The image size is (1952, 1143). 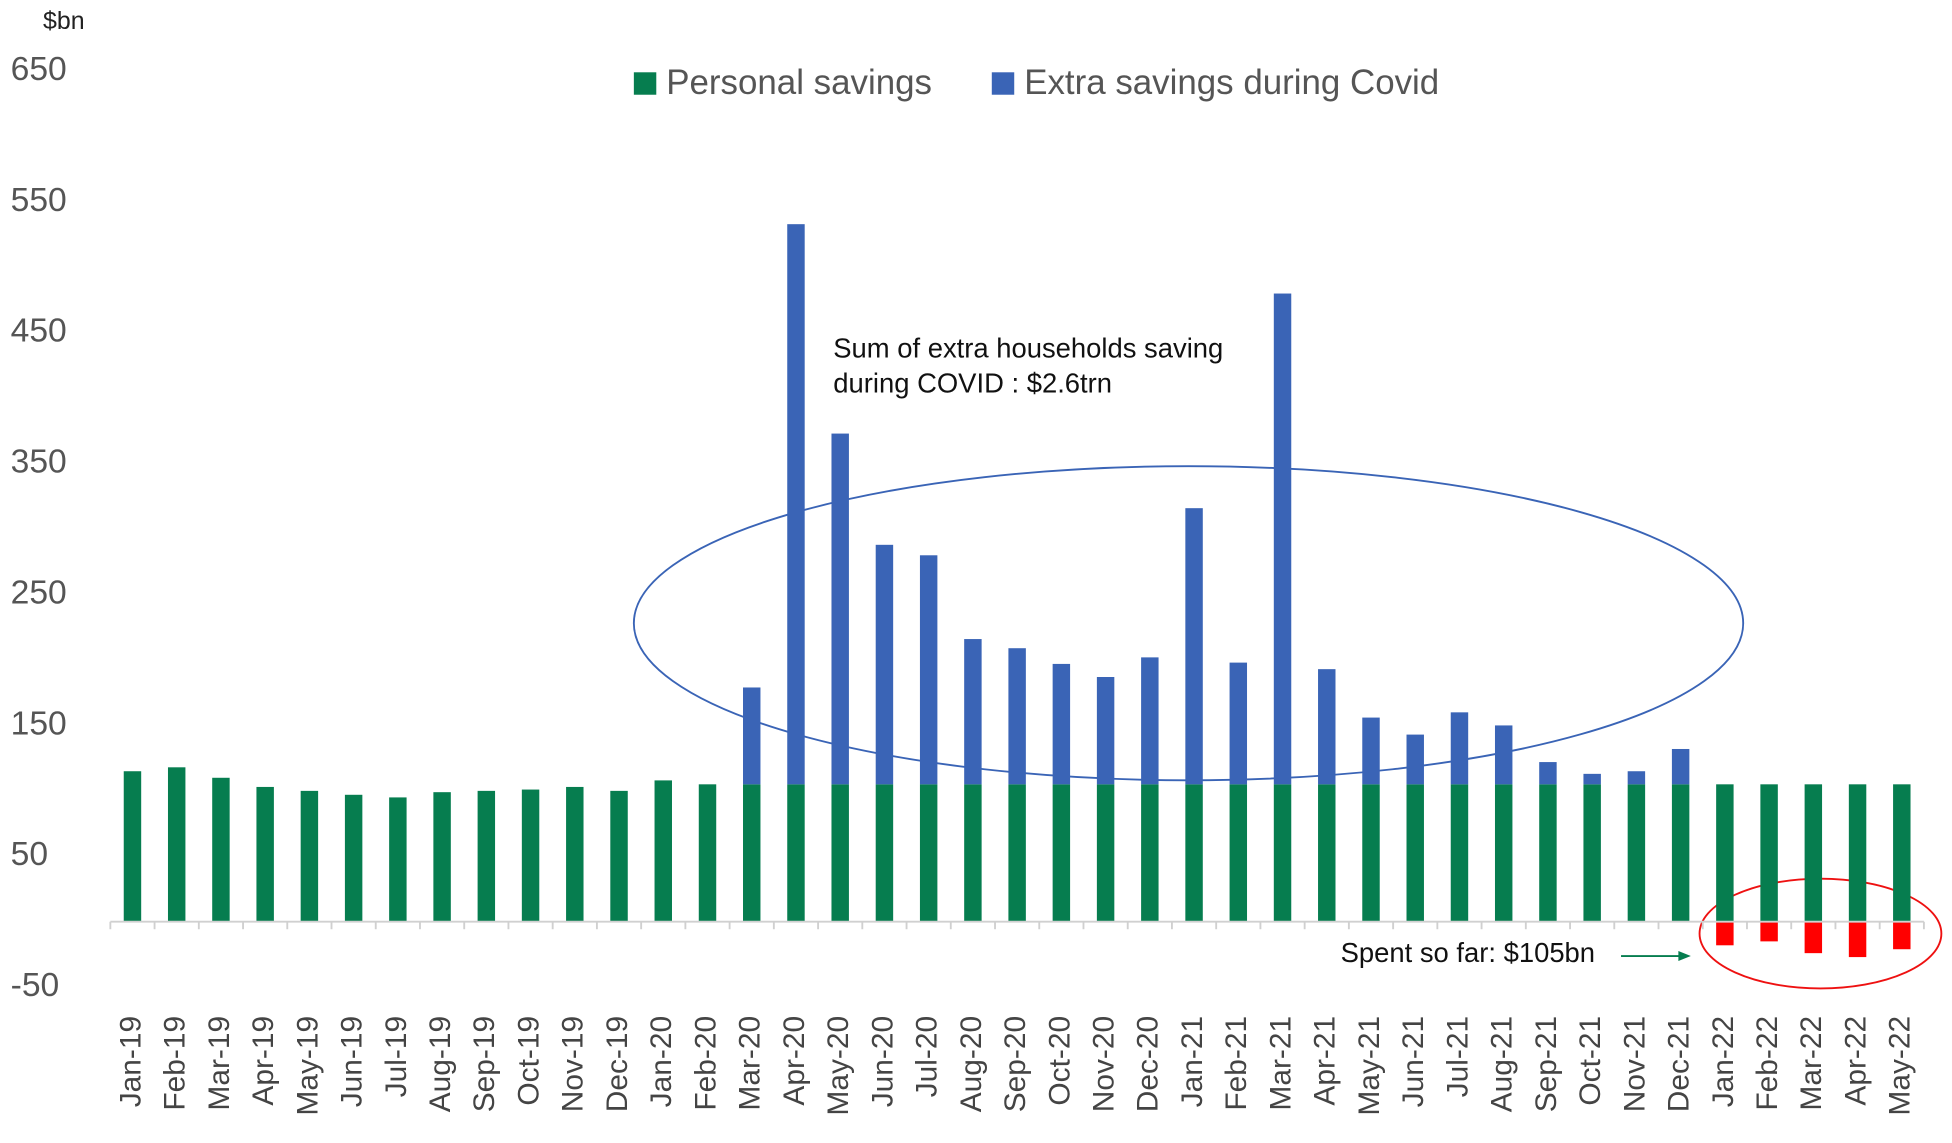 I want to click on x-tick-label: Apr-22, so click(x=1855, y=1061).